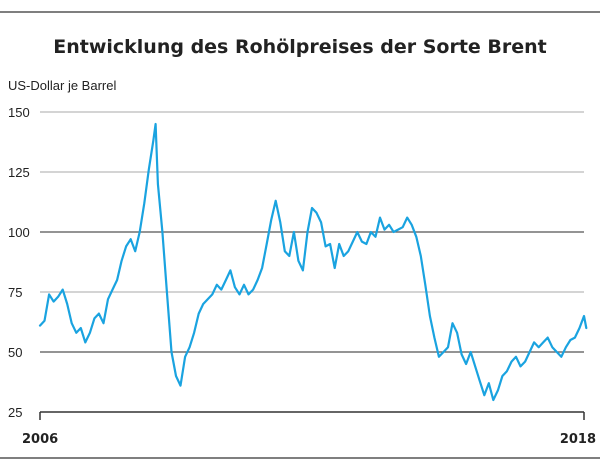  What do you see at coordinates (309, 429) in the screenshot?
I see `x-tick-labels: 2006 2018` at bounding box center [309, 429].